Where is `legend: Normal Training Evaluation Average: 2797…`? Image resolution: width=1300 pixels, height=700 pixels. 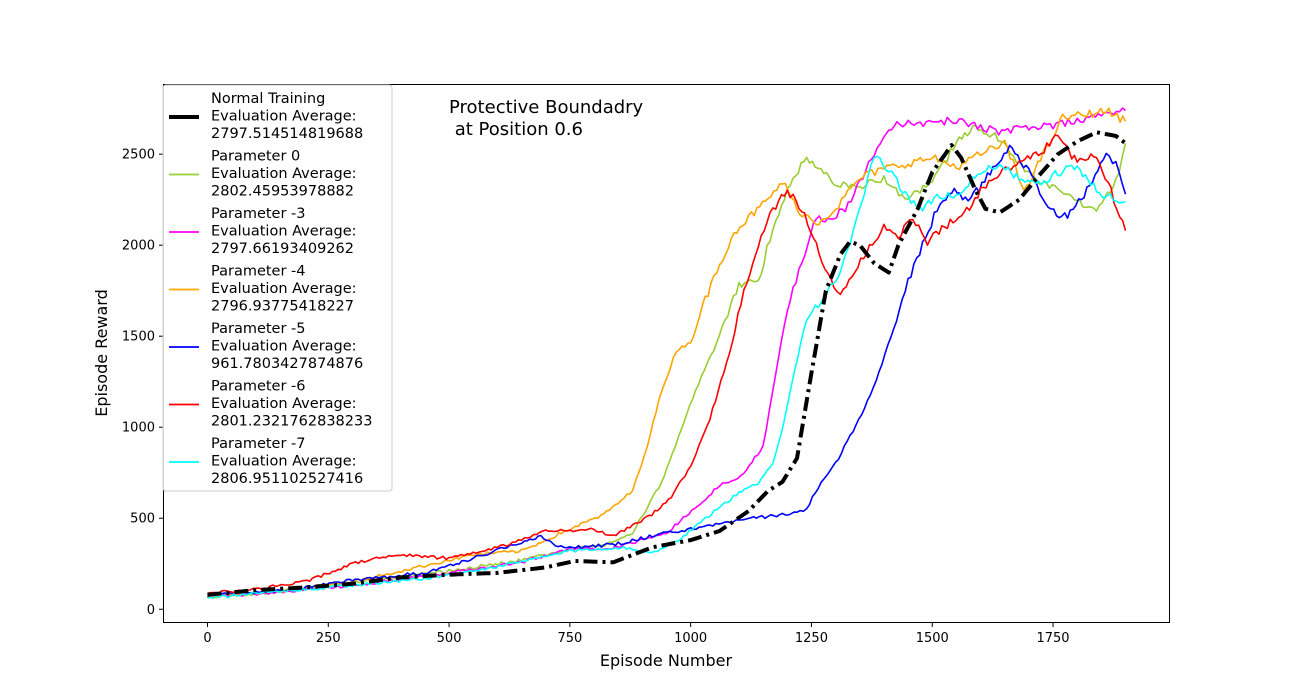 legend: Normal Training Evaluation Average: 2797… is located at coordinates (277, 288).